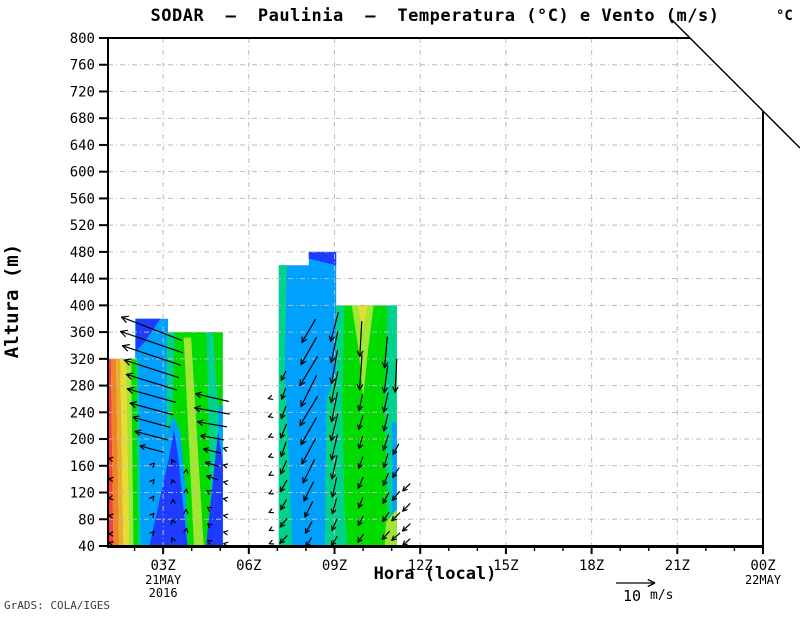 The width and height of the screenshot is (800, 618). Describe the element at coordinates (12, 301) in the screenshot. I see `y-axis-title: Altura (m)` at that location.